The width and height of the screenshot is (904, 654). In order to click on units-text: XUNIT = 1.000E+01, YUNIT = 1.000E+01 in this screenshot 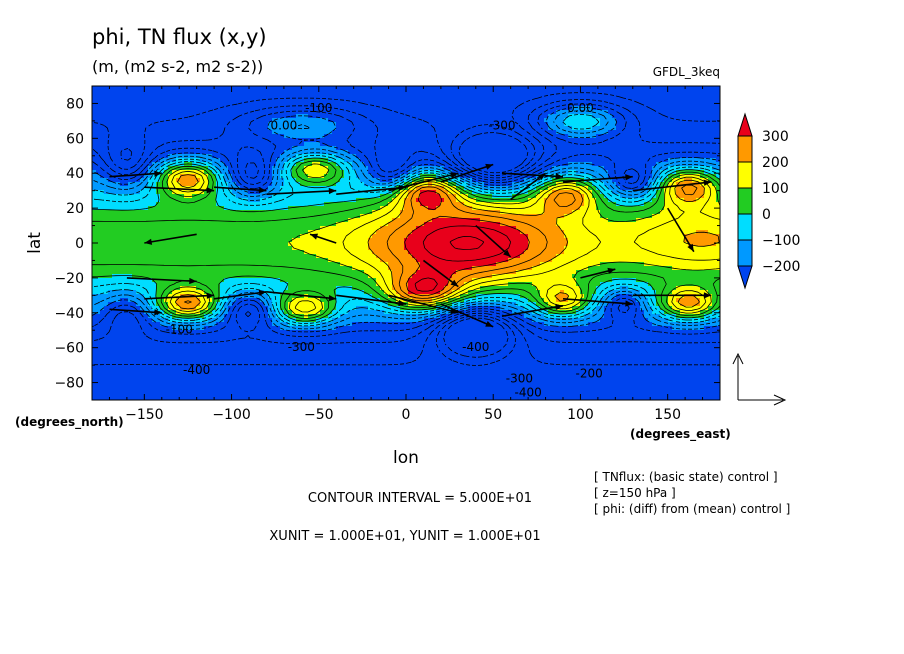, I will do `click(404, 536)`.